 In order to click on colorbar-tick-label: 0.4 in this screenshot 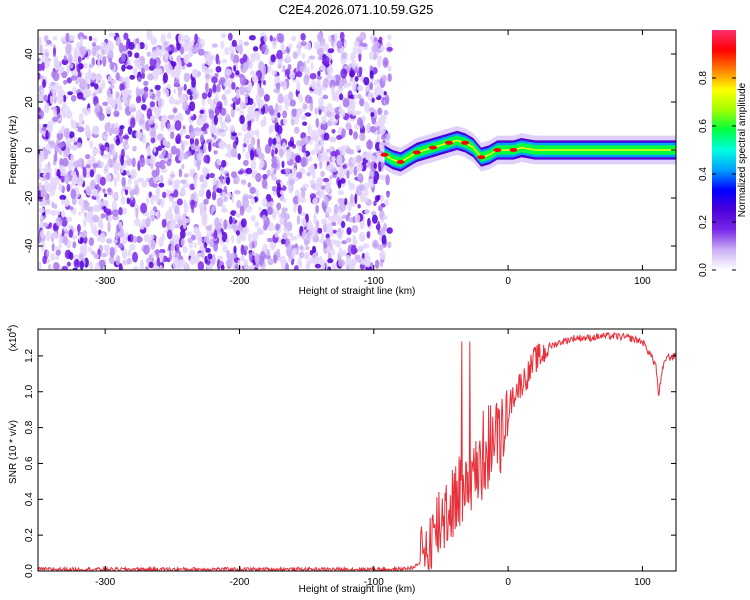, I will do `click(703, 174)`.